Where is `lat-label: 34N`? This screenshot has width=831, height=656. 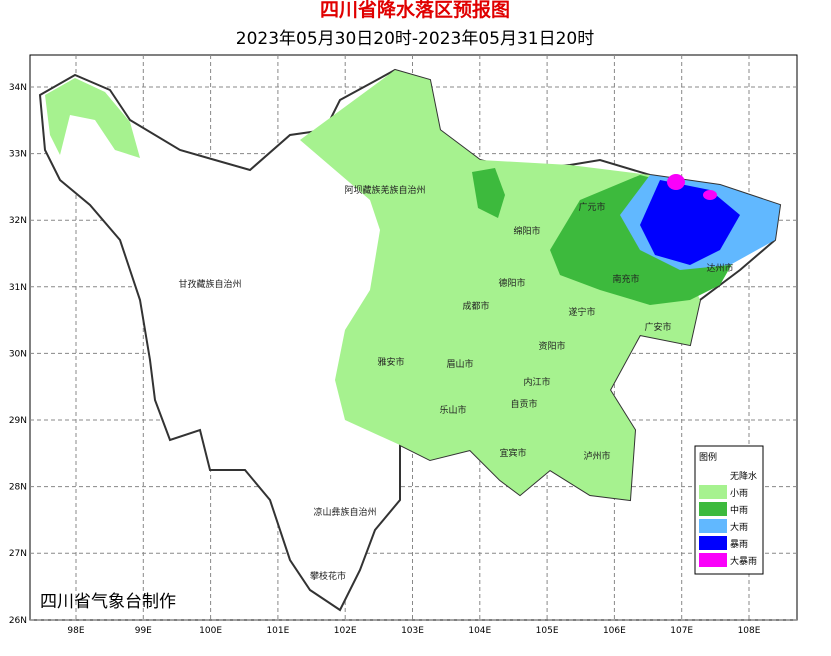
lat-label: 34N is located at coordinates (18, 88).